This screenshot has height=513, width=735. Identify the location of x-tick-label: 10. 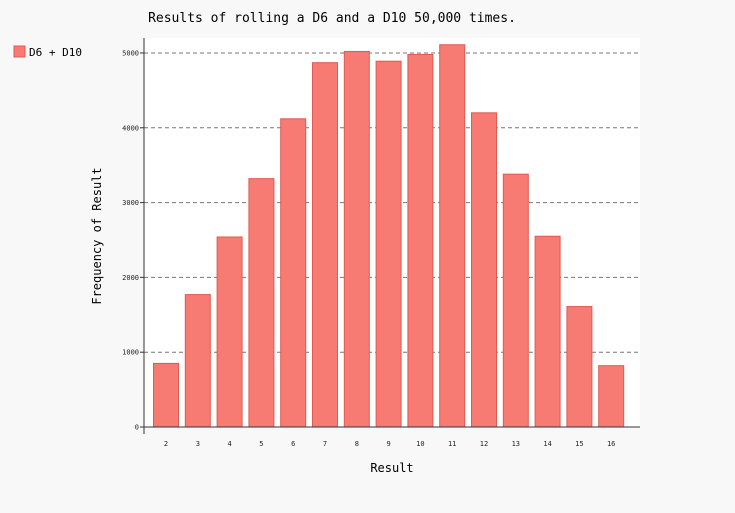
(420, 444).